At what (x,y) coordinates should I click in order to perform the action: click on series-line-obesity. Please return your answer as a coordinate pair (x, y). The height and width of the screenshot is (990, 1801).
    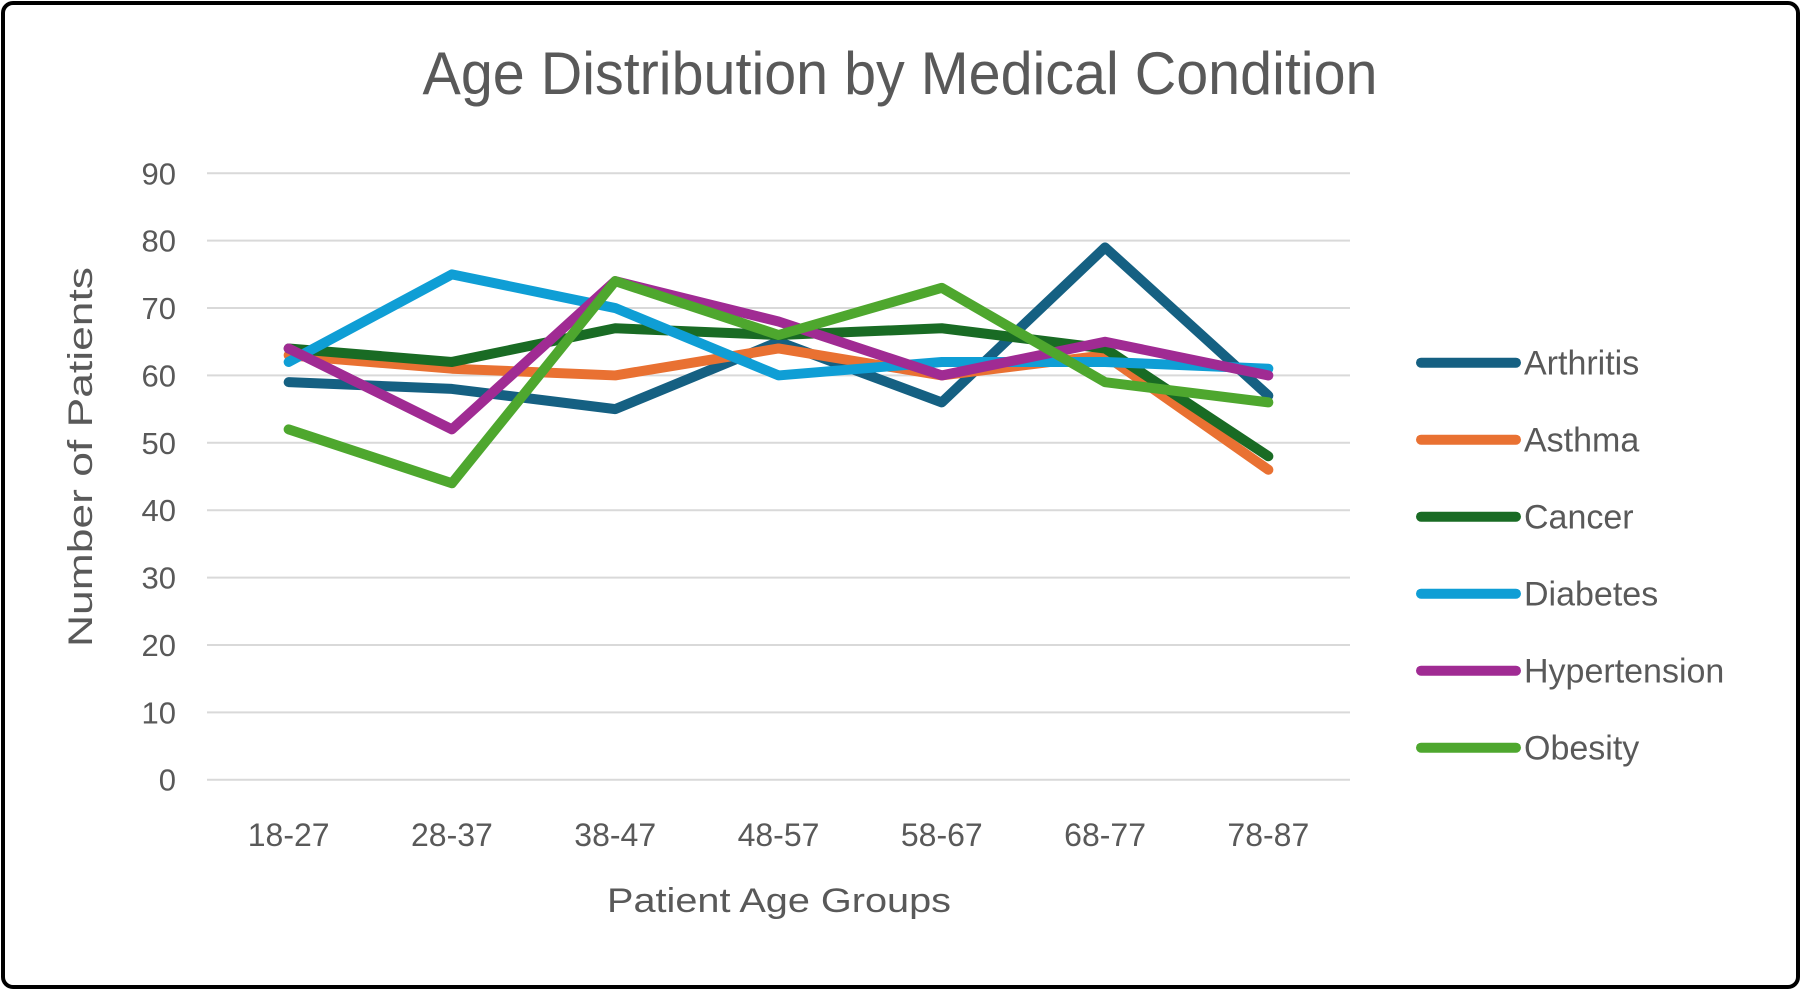
    Looking at the image, I should click on (778, 382).